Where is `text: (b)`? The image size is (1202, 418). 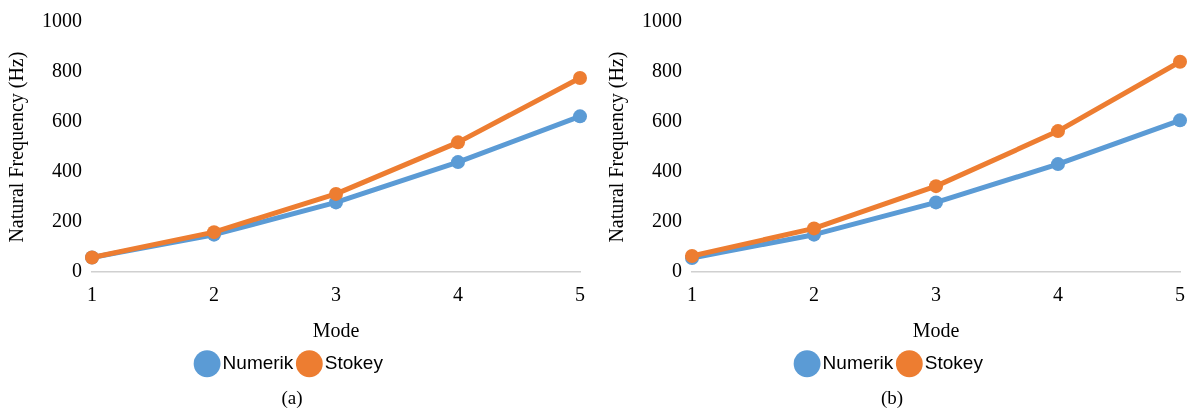 text: (b) is located at coordinates (892, 397).